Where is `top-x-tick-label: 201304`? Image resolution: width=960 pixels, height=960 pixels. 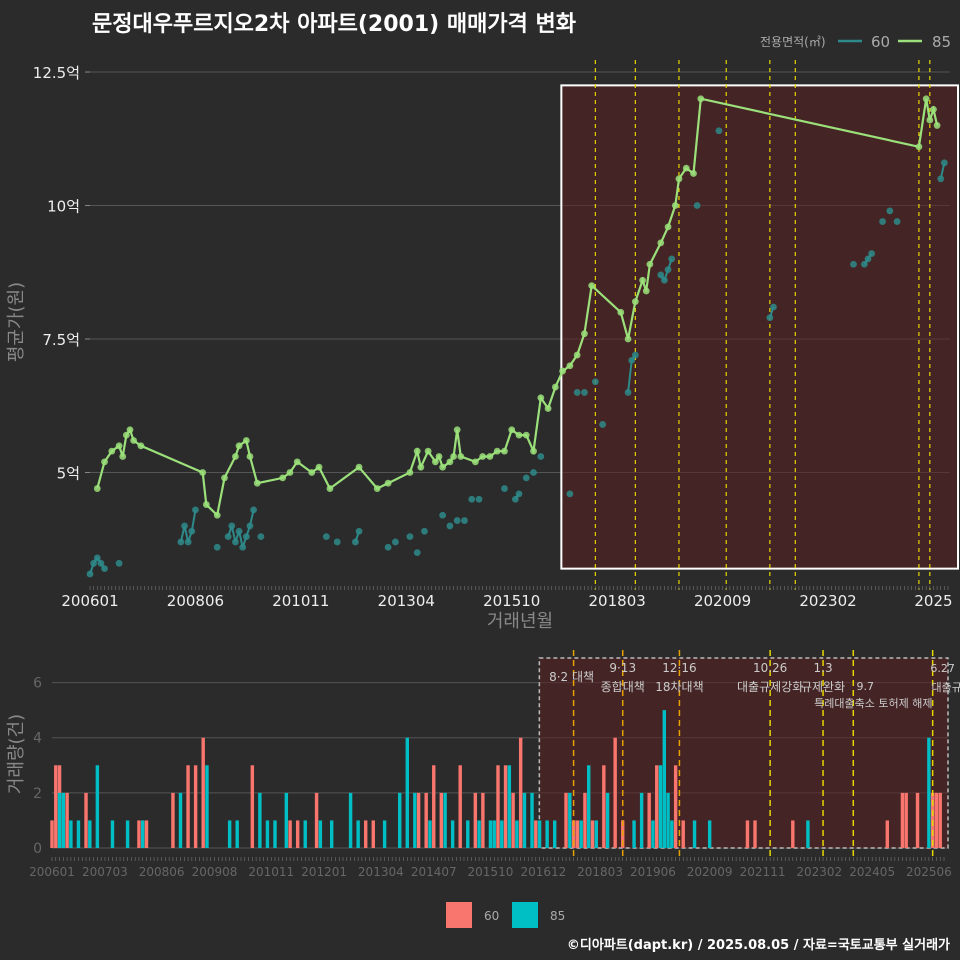
top-x-tick-label: 201304 is located at coordinates (406, 601).